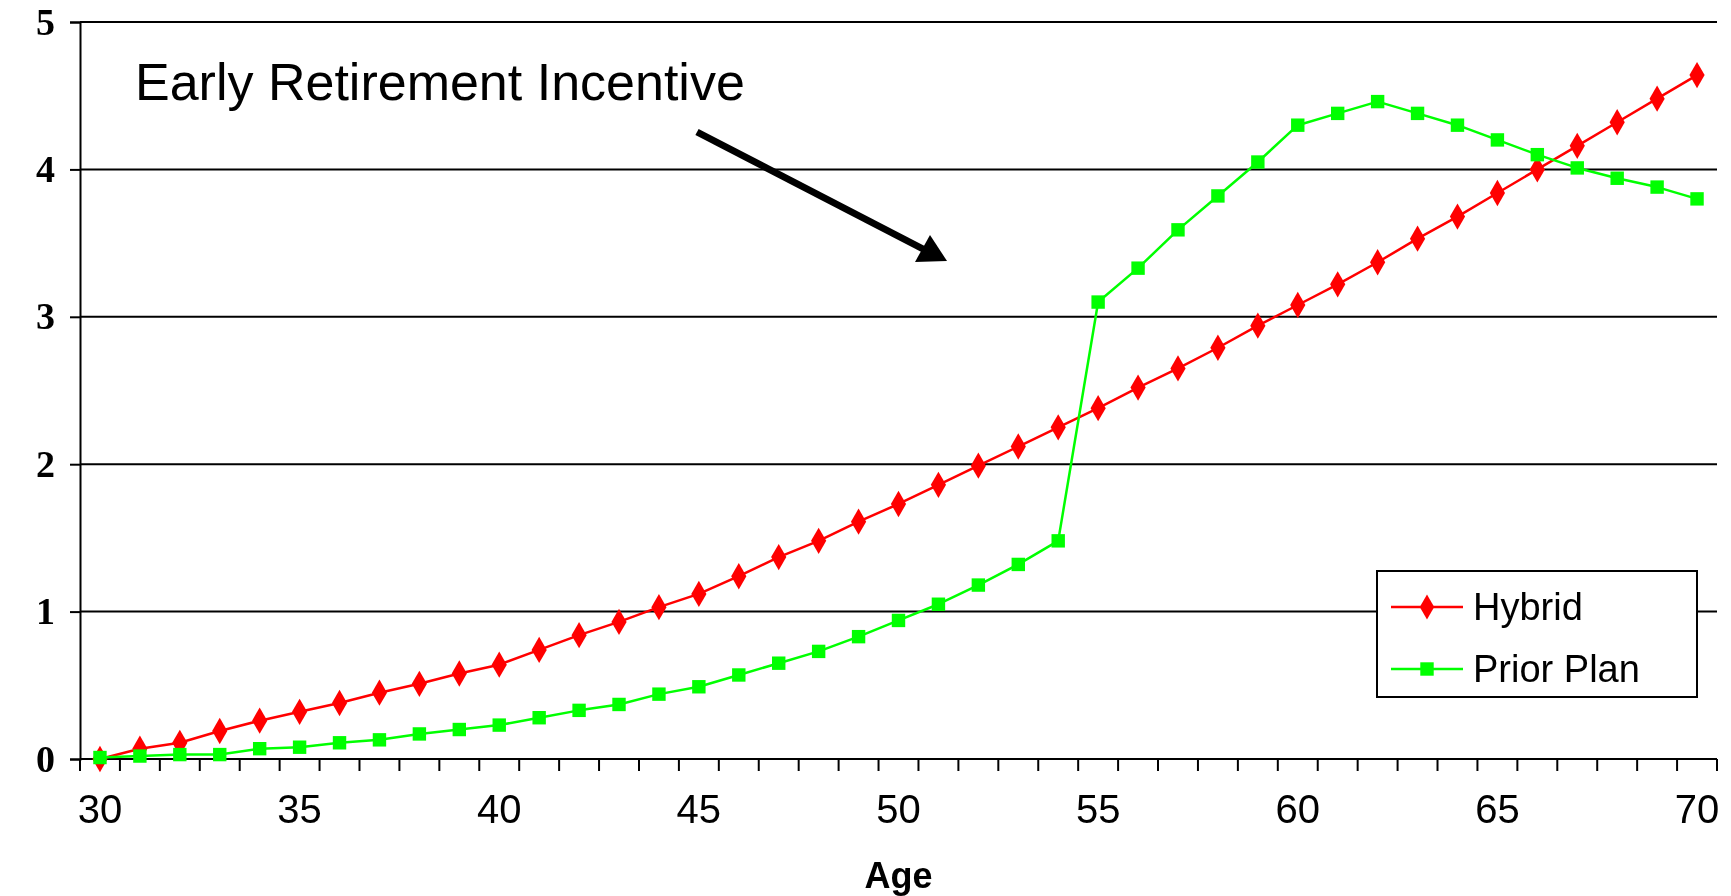 The image size is (1731, 896). Describe the element at coordinates (45, 316) in the screenshot. I see `y-tick-label: 3` at that location.